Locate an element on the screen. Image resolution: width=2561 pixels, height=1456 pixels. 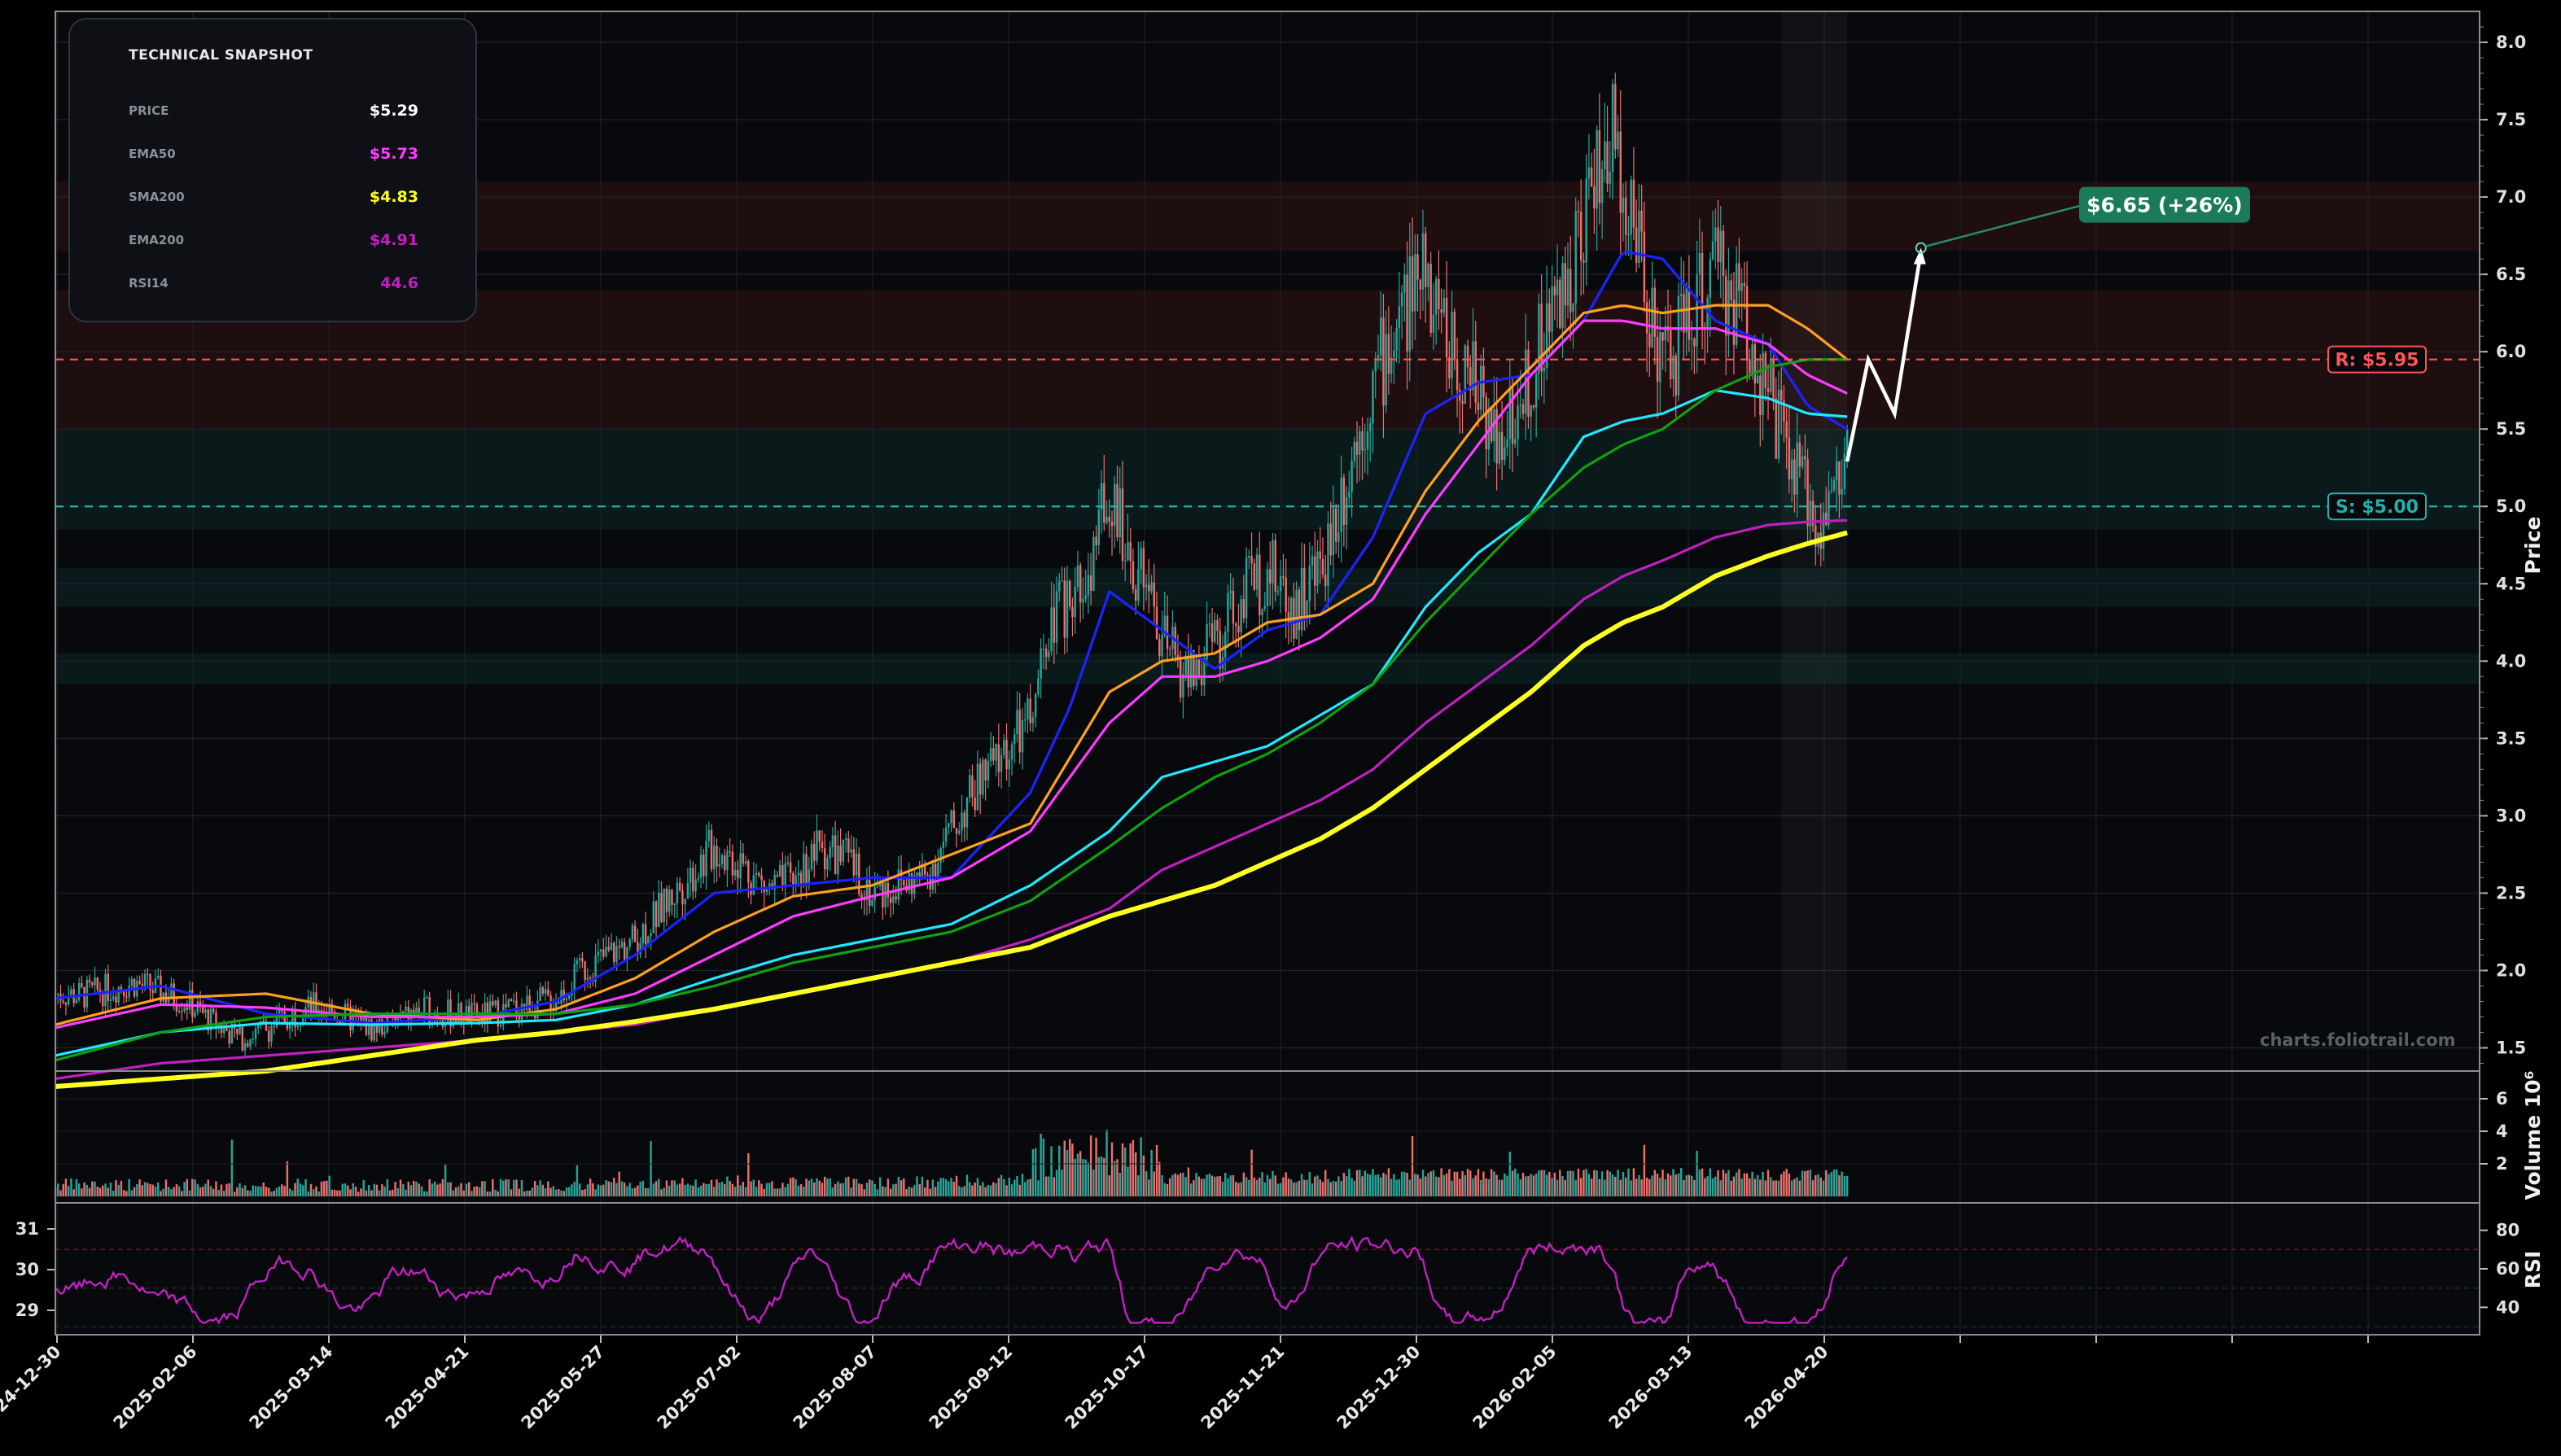
volume-axis-label: Volume 10⁶ is located at coordinates (2533, 1135).